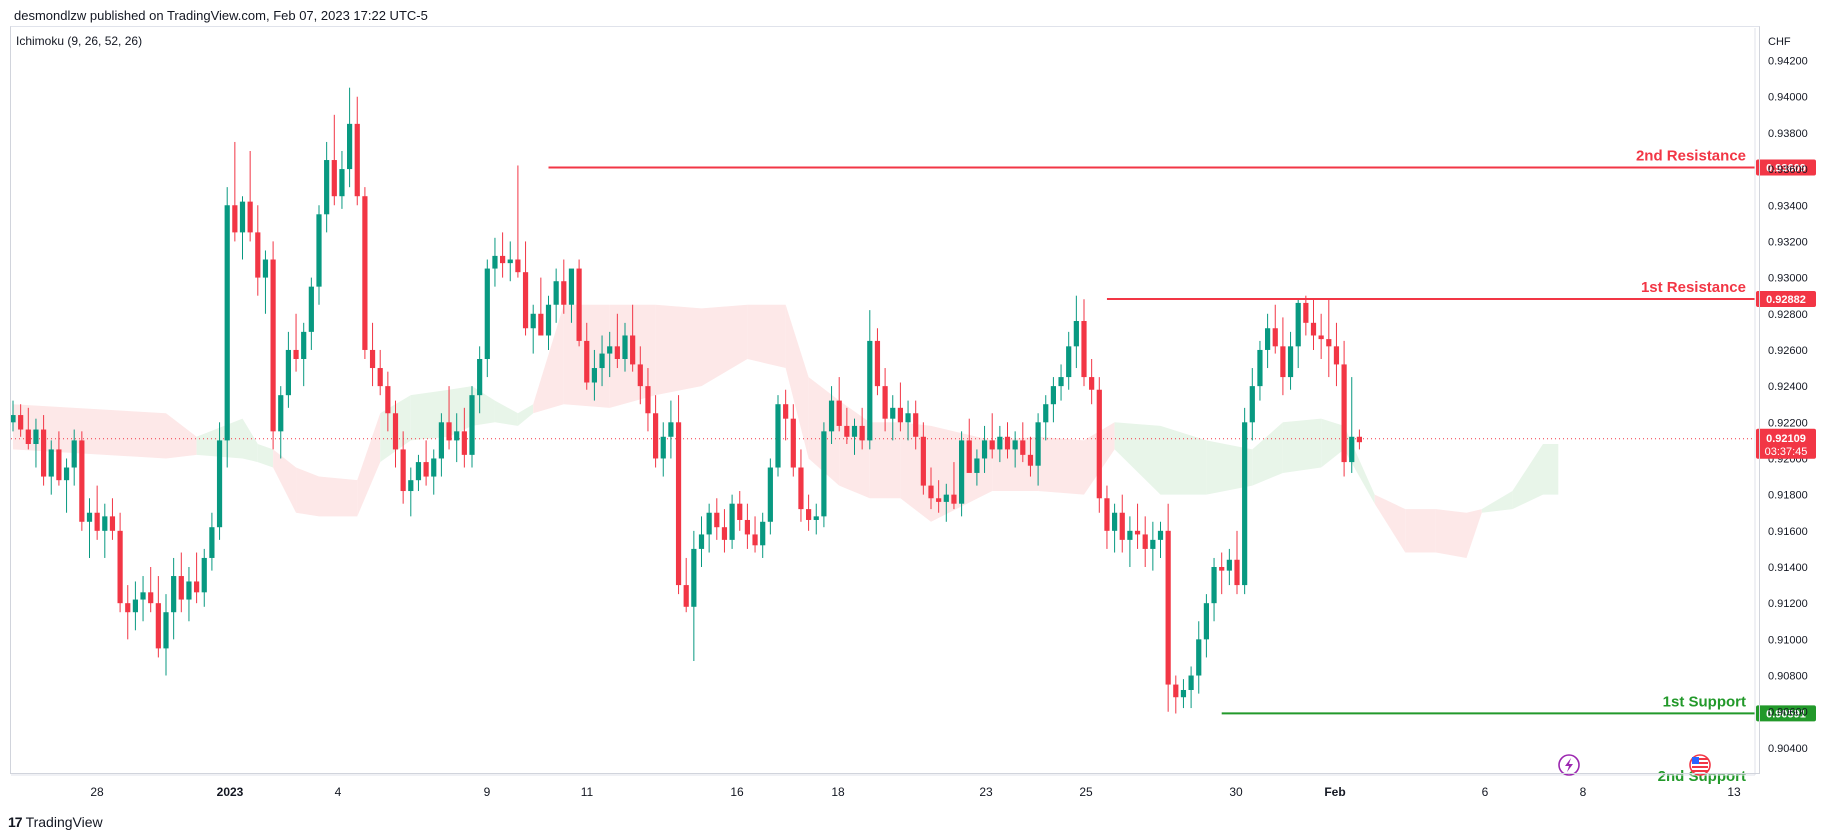  I want to click on y-tick-label: 0.91200, so click(1788, 604).